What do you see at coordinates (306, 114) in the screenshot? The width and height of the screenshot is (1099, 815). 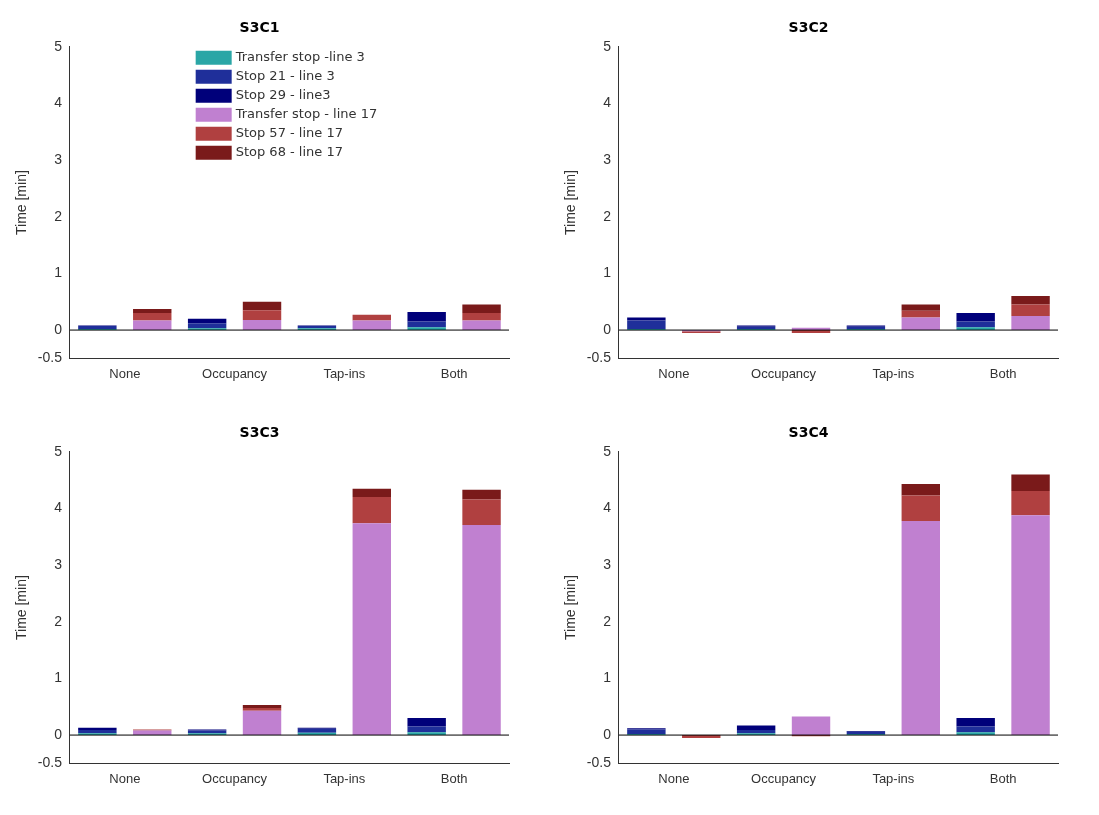 I see `legend-label: Transfer stop - line 17` at bounding box center [306, 114].